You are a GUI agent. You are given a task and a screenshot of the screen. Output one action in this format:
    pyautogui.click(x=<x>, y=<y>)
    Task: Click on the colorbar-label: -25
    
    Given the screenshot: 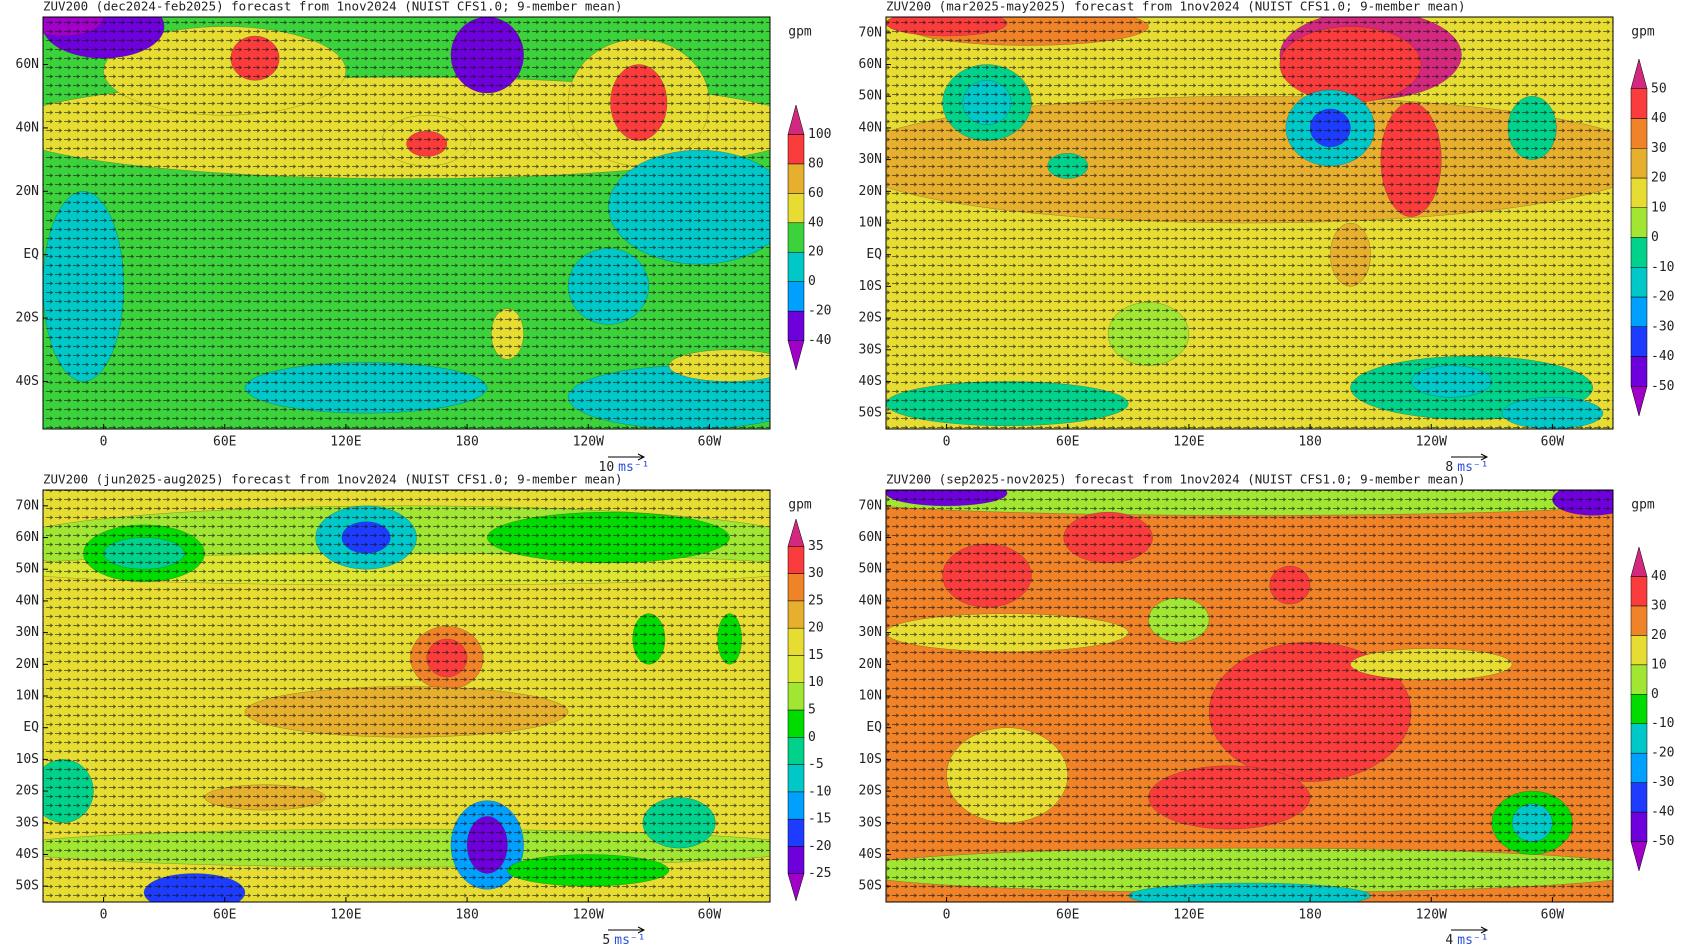 What is the action you would take?
    pyautogui.click(x=819, y=873)
    